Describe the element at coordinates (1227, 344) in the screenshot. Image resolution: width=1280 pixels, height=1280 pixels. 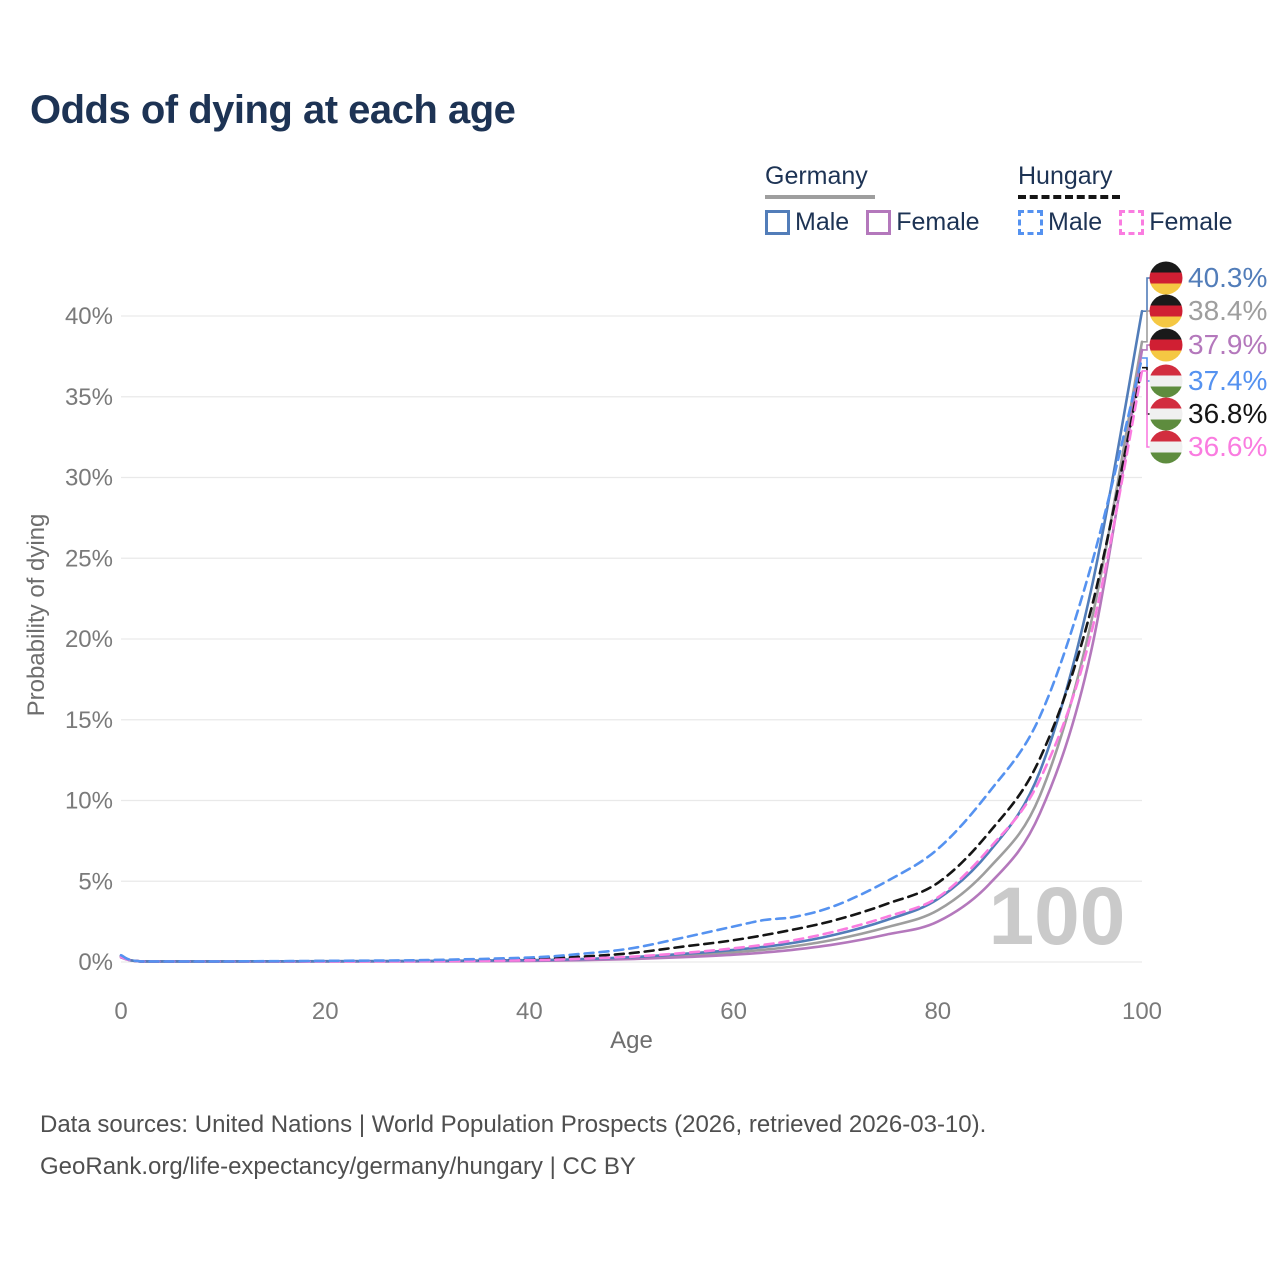
I see `end-label-value: 37.9%` at that location.